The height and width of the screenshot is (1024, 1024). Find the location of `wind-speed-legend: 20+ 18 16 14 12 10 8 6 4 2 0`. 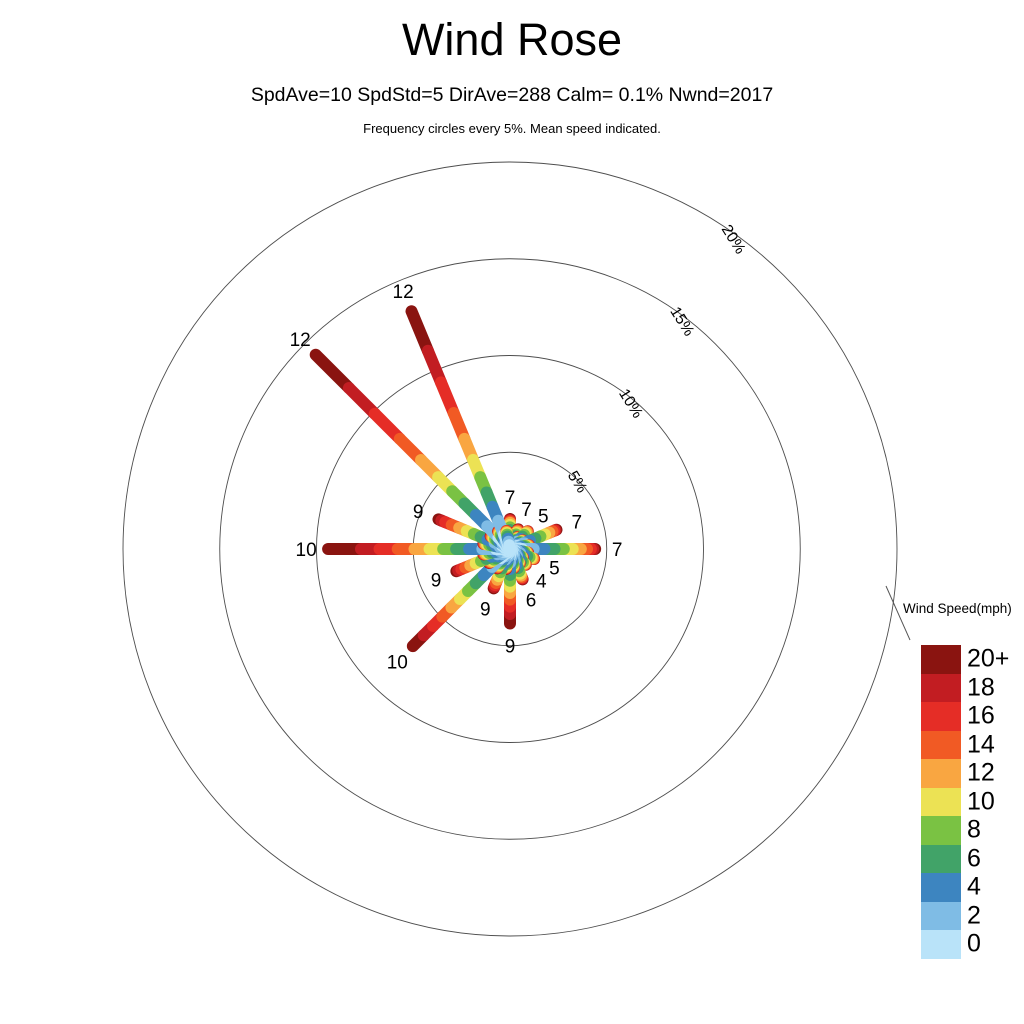

wind-speed-legend: 20+ 18 16 14 12 10 8 6 4 2 0 is located at coordinates (965, 802).